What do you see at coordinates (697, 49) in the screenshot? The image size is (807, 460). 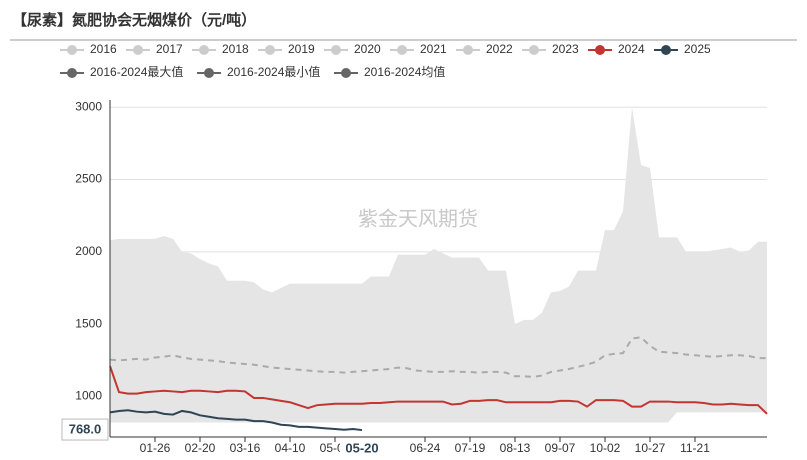 I see `legend-label: 2025` at bounding box center [697, 49].